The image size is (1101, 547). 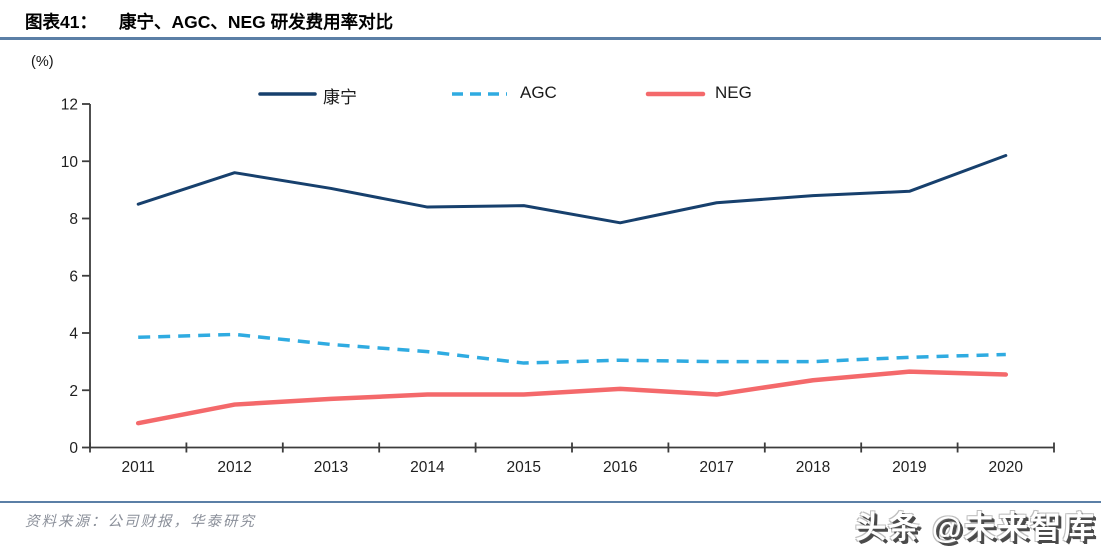 What do you see at coordinates (733, 92) in the screenshot?
I see `legend-label-neg: NEG` at bounding box center [733, 92].